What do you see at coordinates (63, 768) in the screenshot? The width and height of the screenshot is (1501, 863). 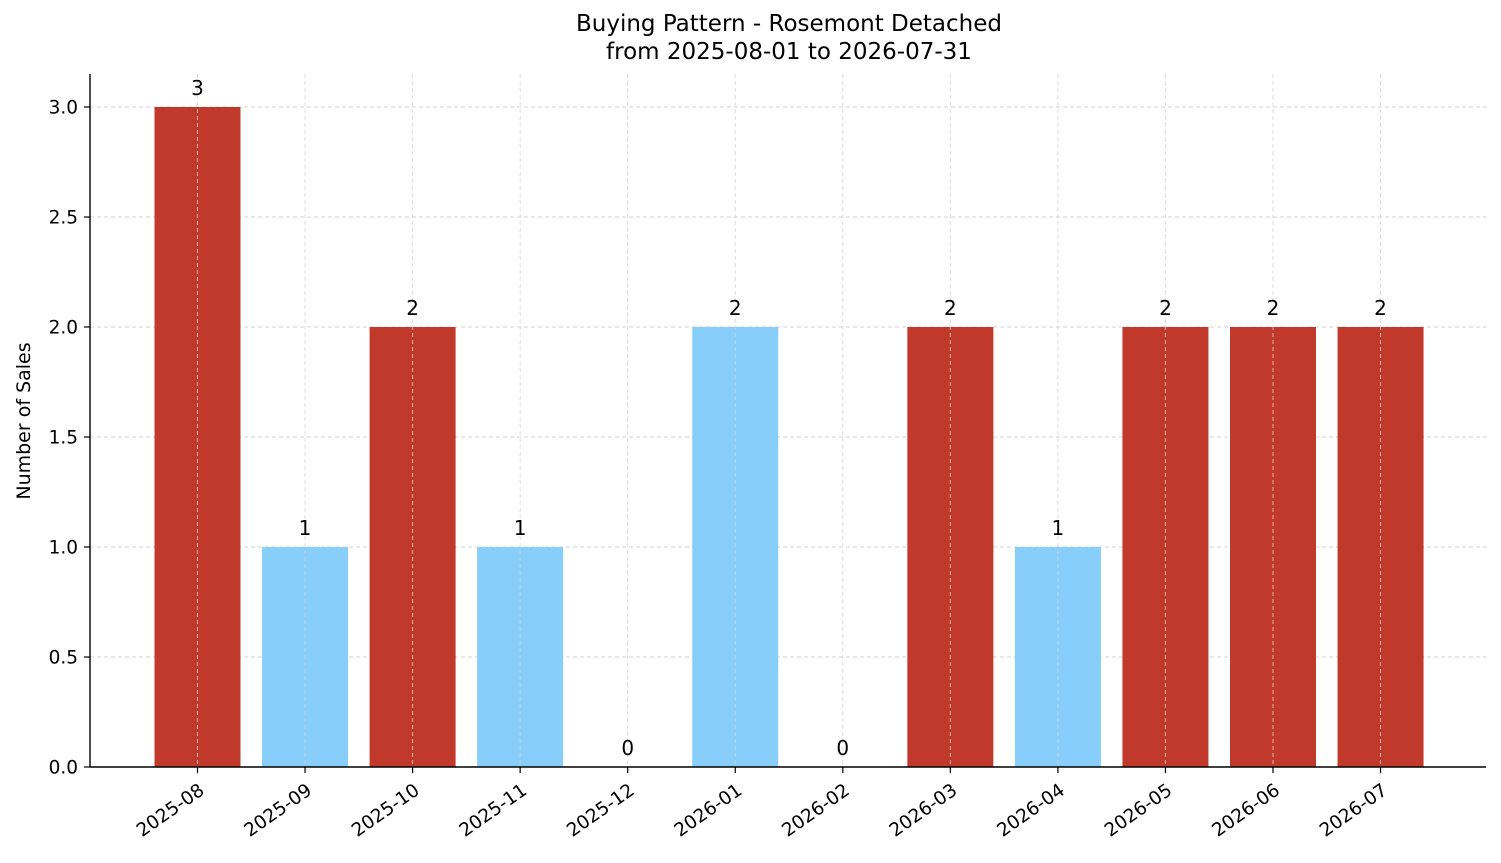 I see `y-tick-label: 0.0` at bounding box center [63, 768].